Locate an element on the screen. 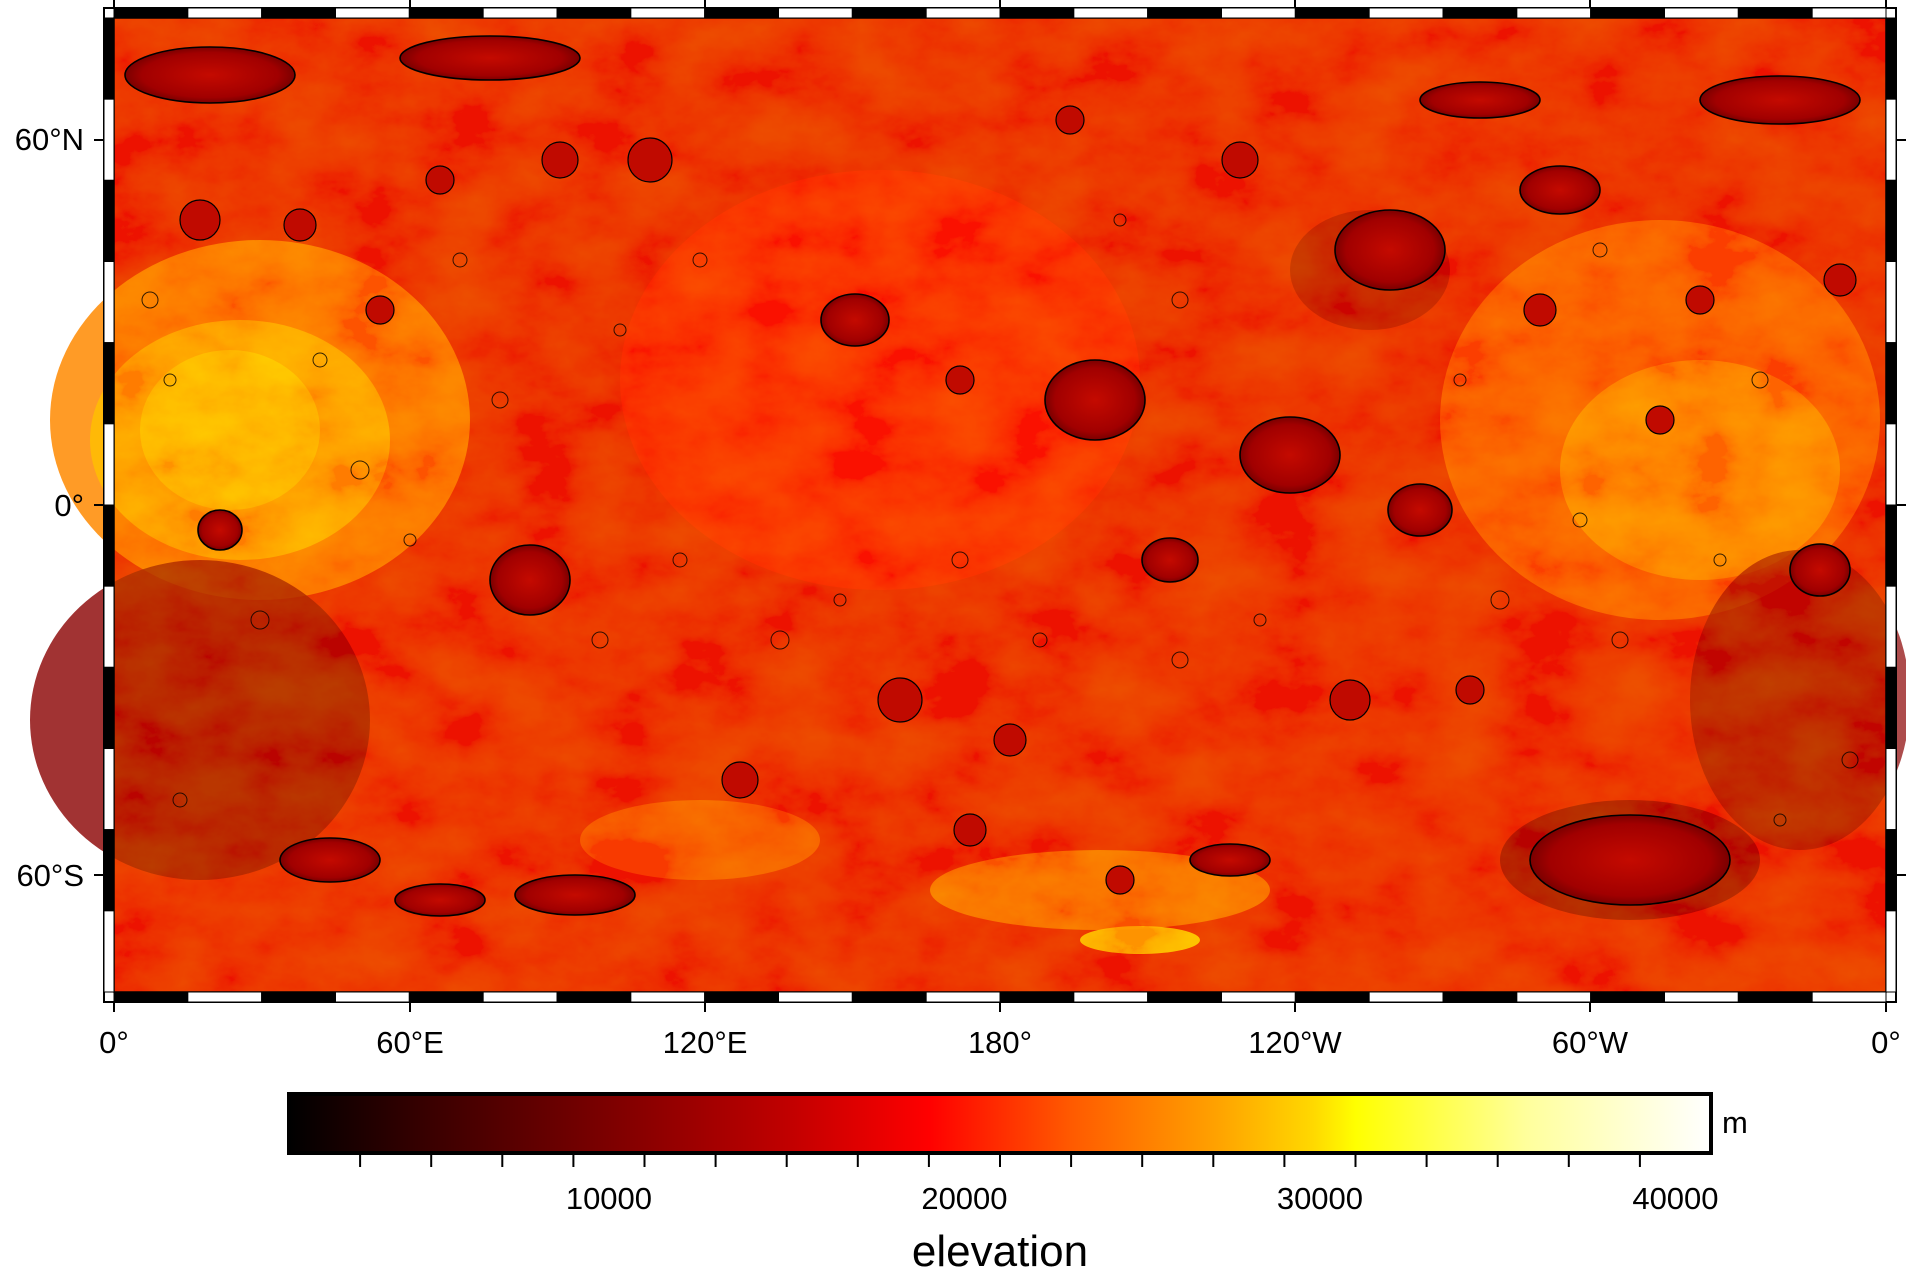  colorbar-tick-labels: 10000 20000 30000 40000 is located at coordinates (1142, 1198).